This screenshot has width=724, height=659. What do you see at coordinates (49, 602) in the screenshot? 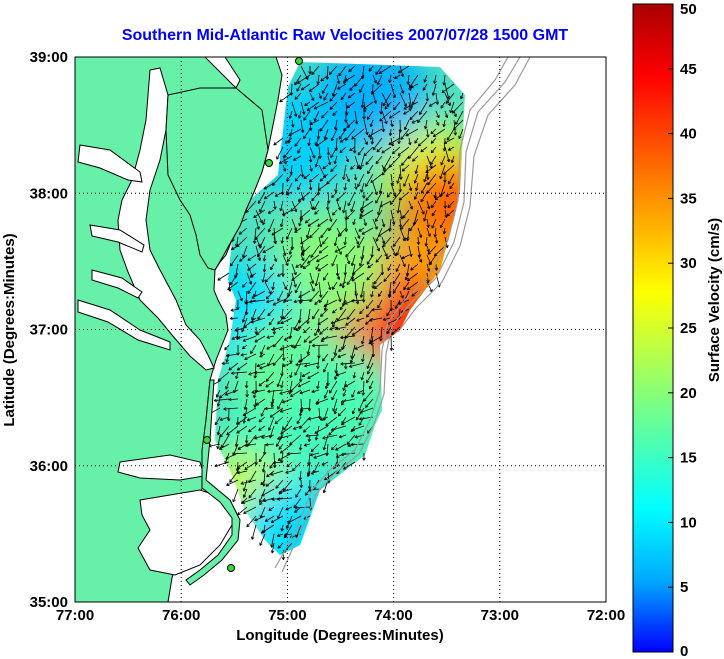
I see `y-tick-label: 35:00` at bounding box center [49, 602].